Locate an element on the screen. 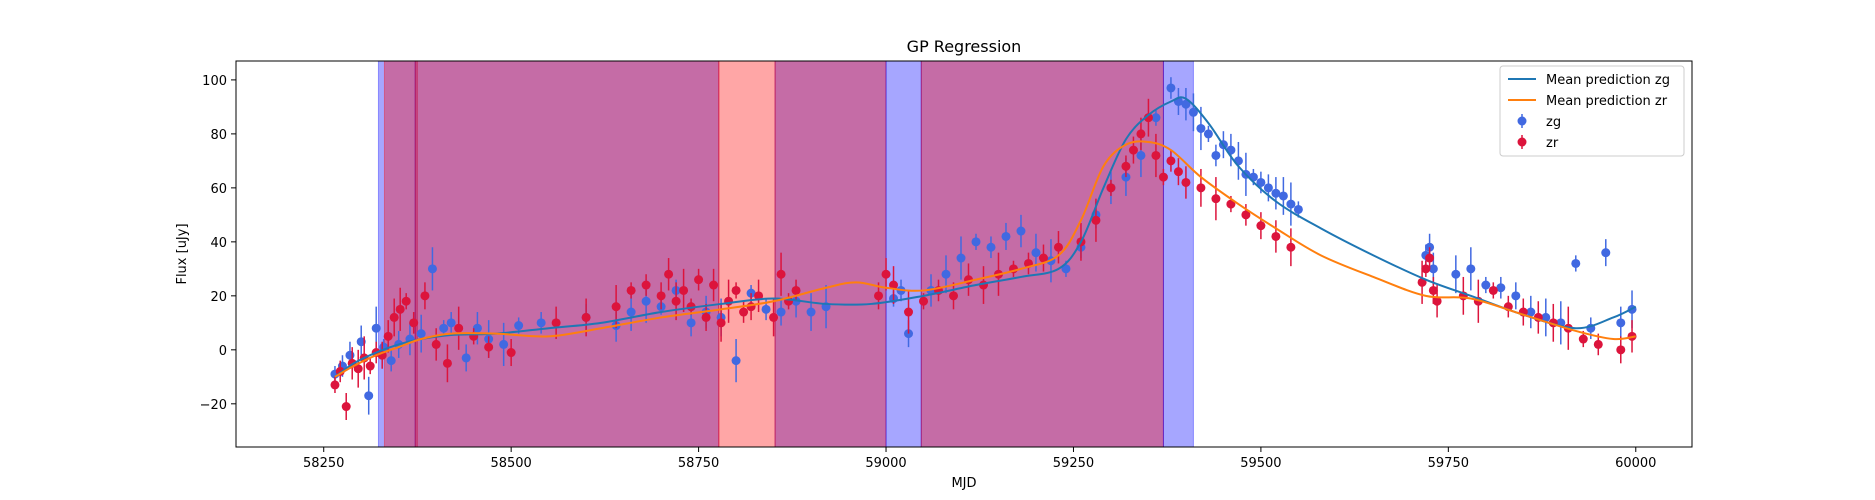 The image size is (1875, 500). x-tick-label: 59000 is located at coordinates (885, 463).